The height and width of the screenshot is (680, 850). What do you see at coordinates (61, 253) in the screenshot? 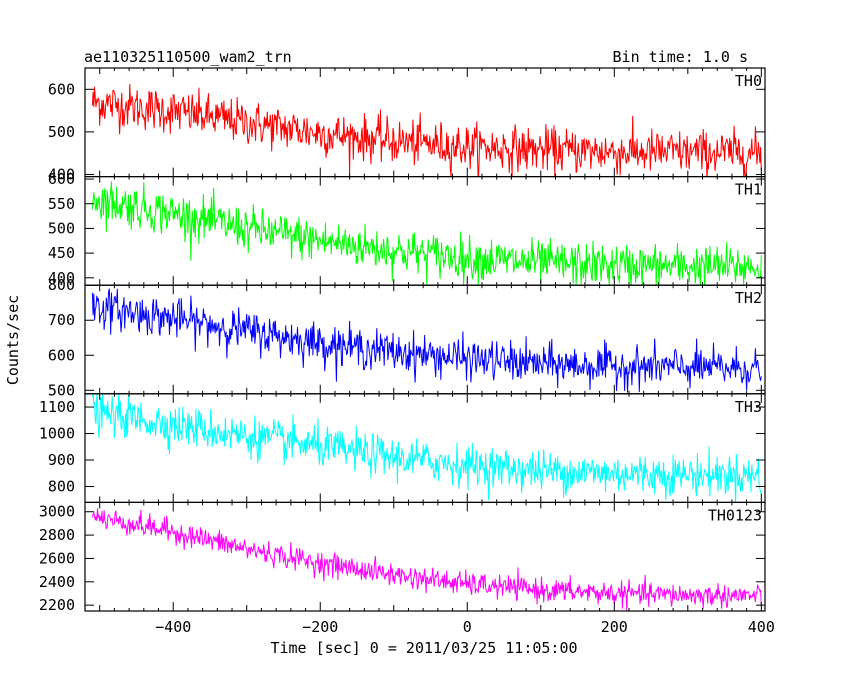
I see `y-tick-label: 450` at bounding box center [61, 253].